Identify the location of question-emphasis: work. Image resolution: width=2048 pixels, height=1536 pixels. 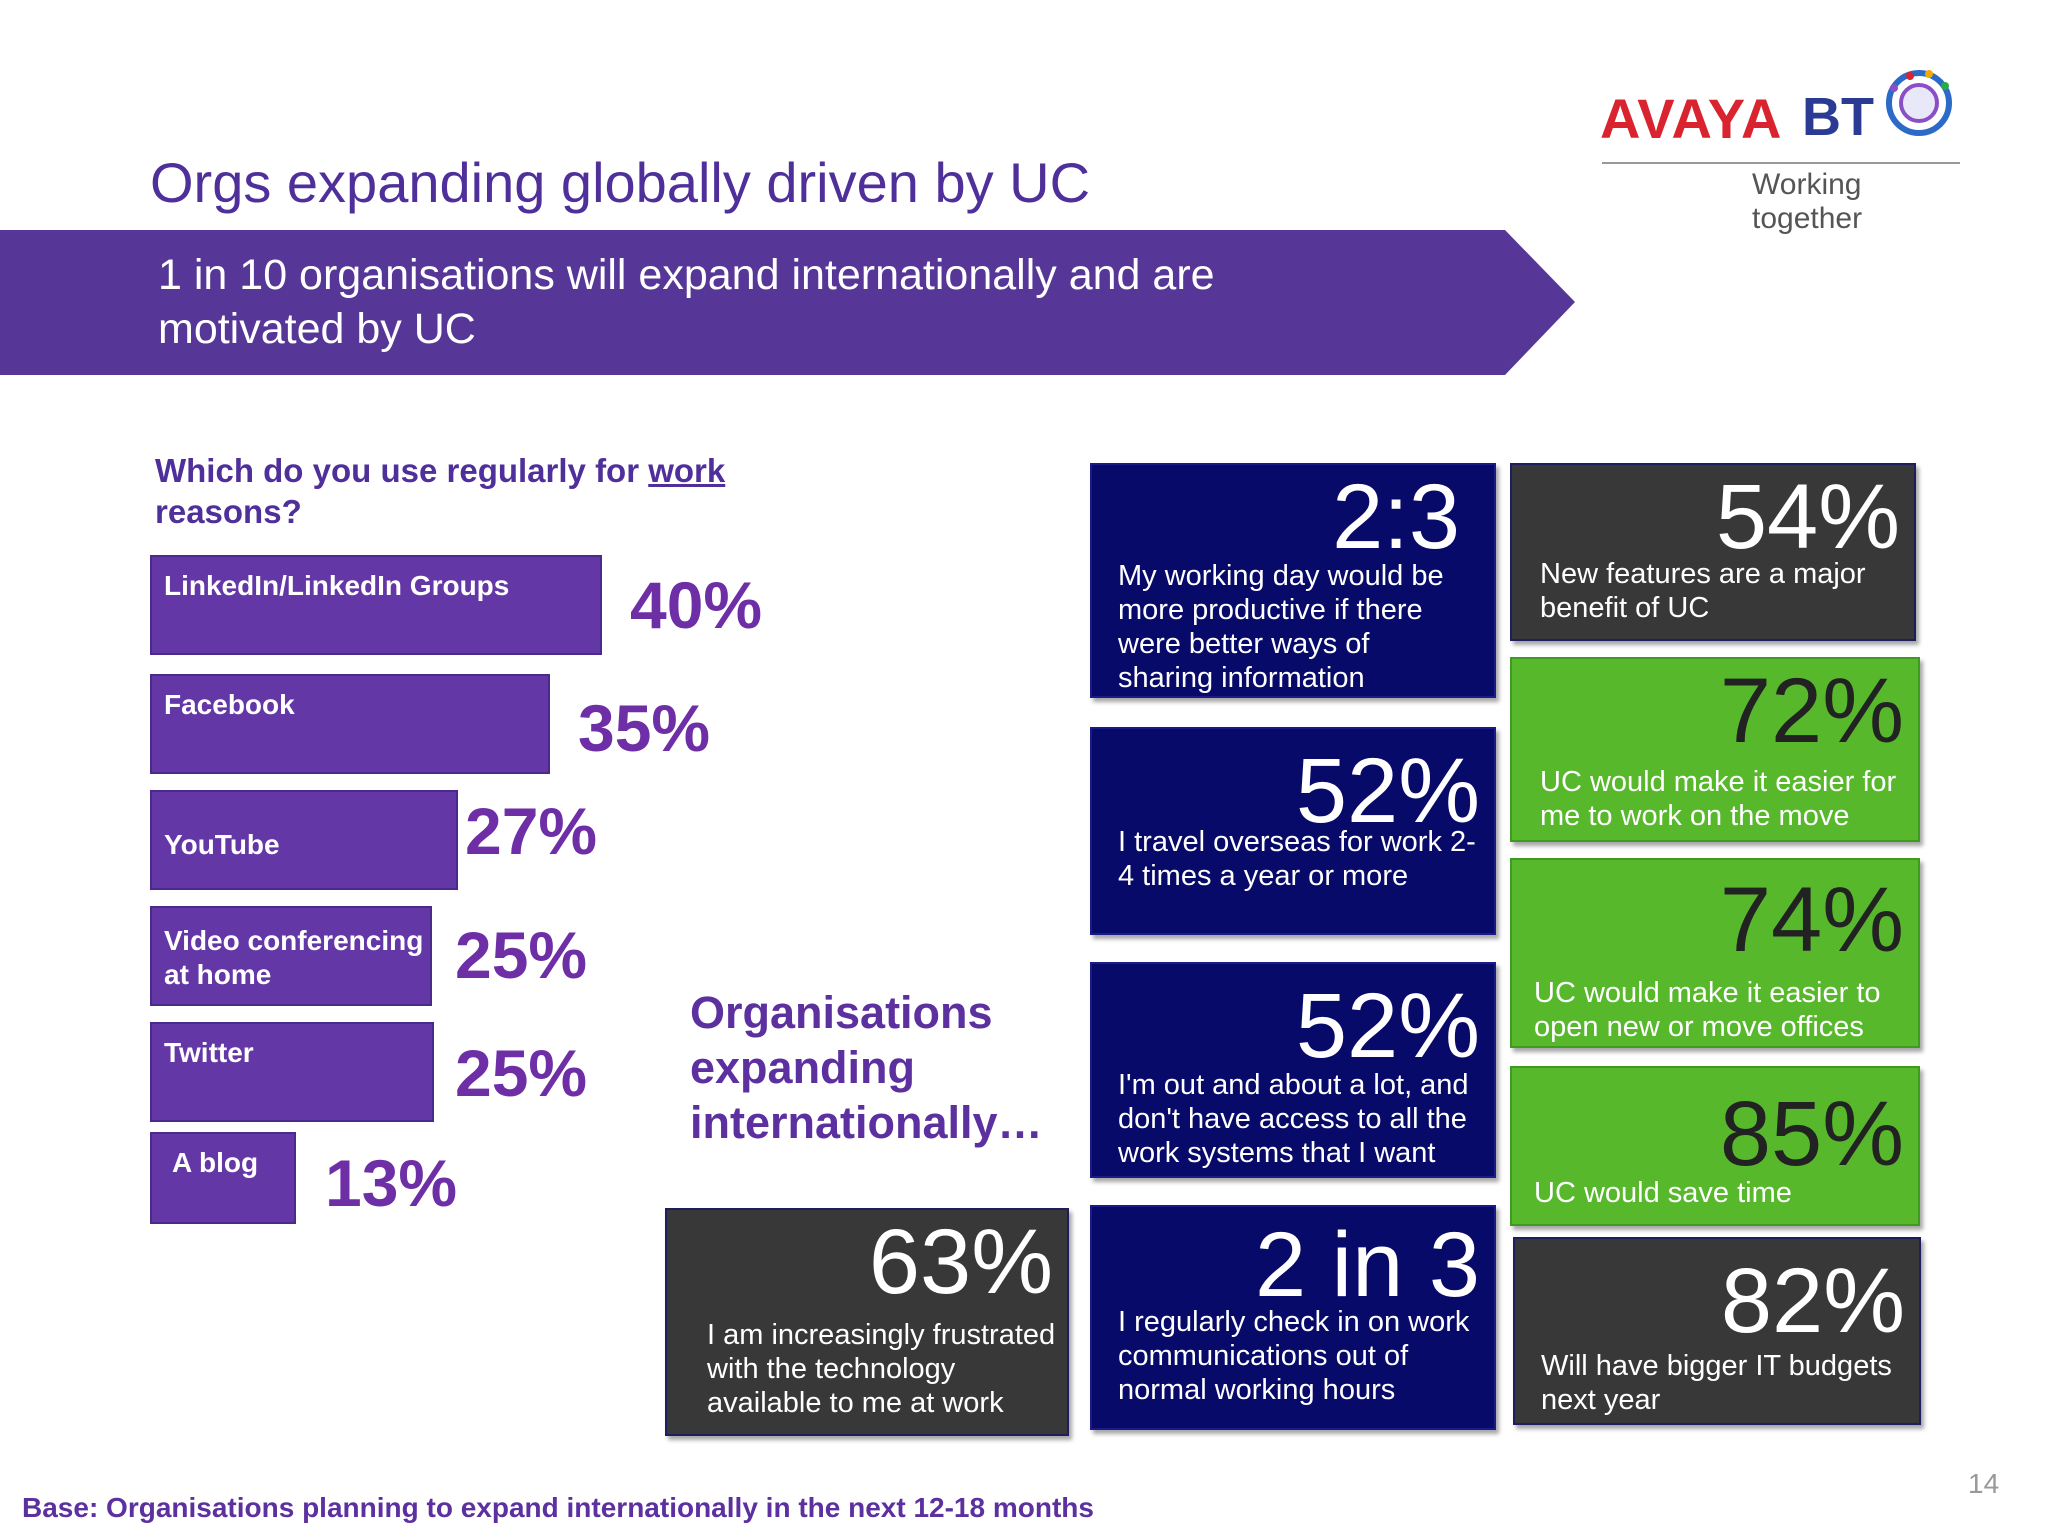
(687, 470).